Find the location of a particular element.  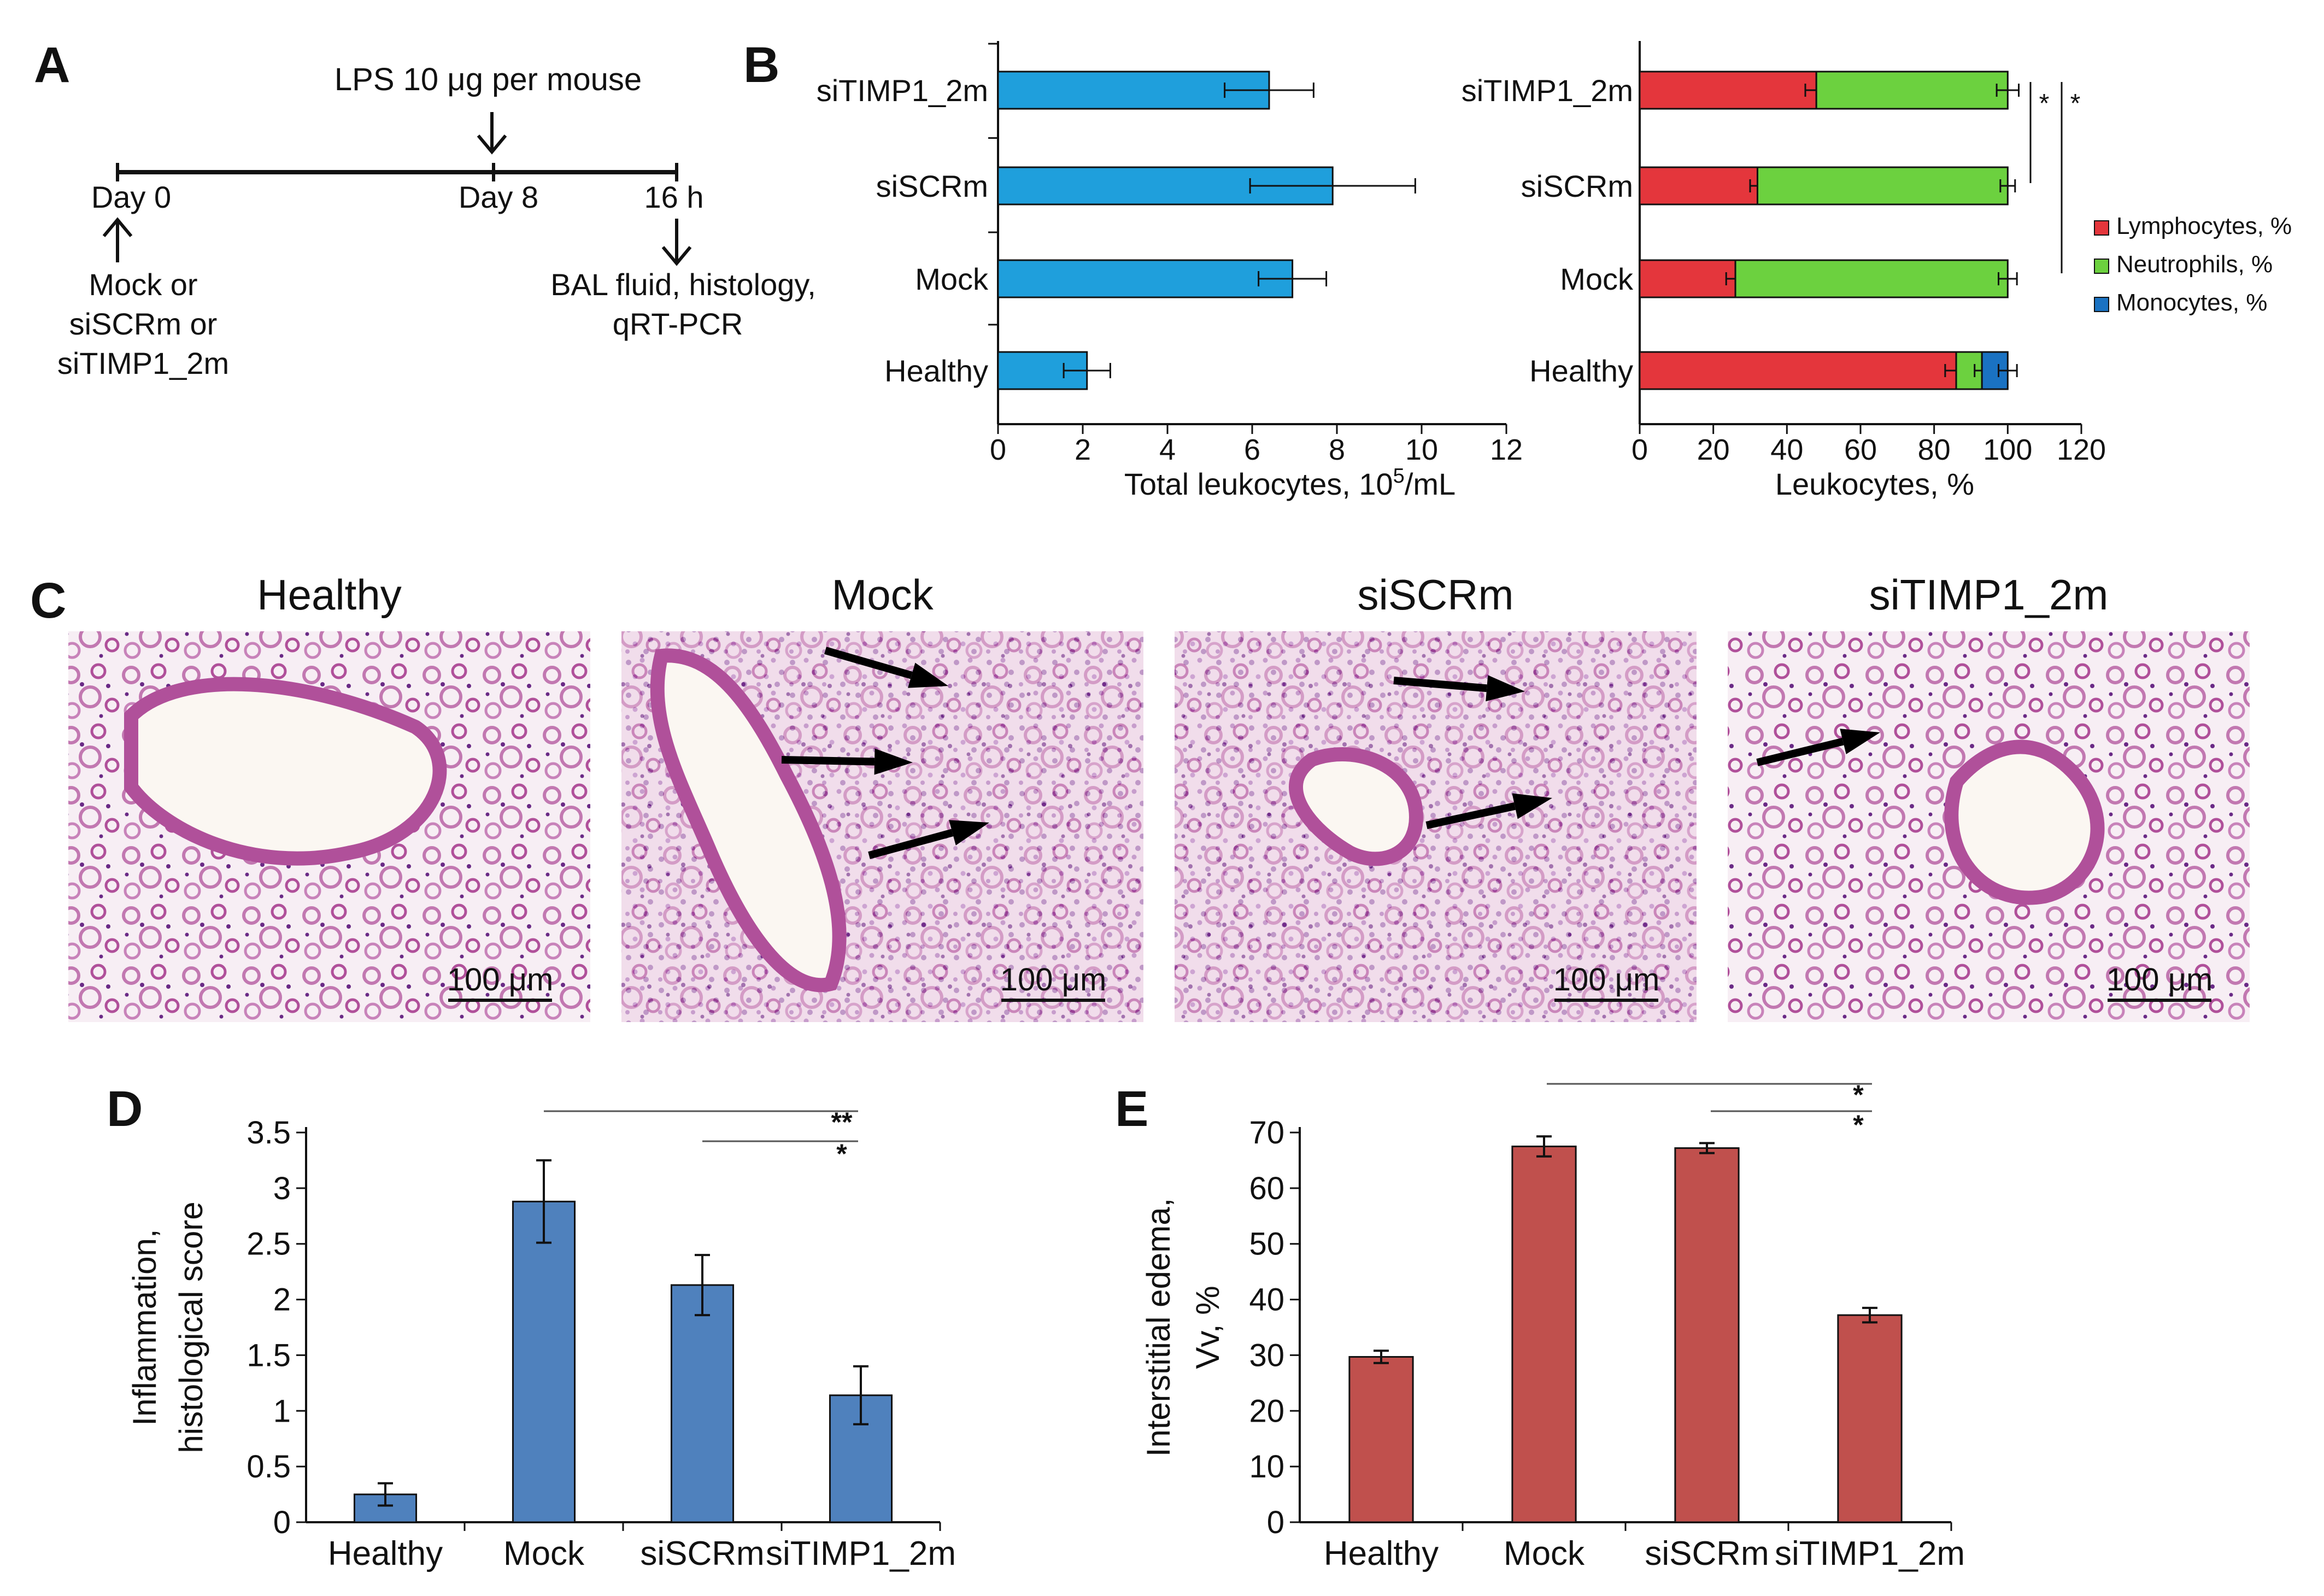

treatment-note-1: Mock or is located at coordinates (143, 285).